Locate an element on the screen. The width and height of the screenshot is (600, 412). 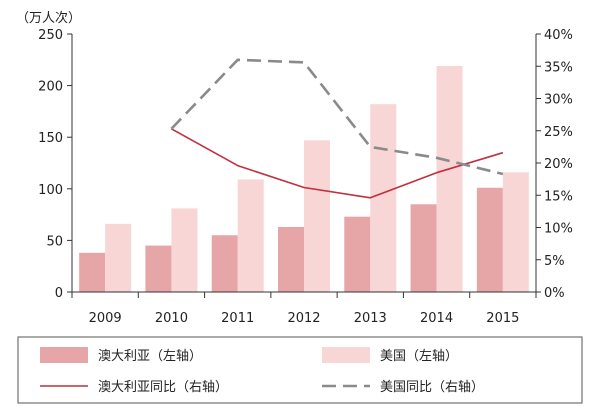
bar-usa-2009 is located at coordinates (118, 257).